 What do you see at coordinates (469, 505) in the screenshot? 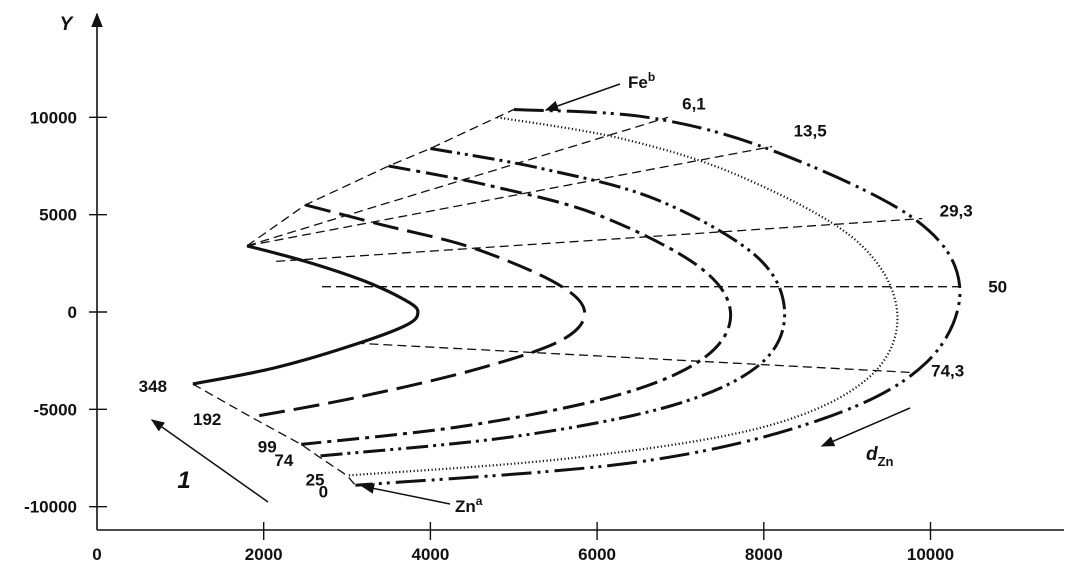
I see `zn-label: Zna` at bounding box center [469, 505].